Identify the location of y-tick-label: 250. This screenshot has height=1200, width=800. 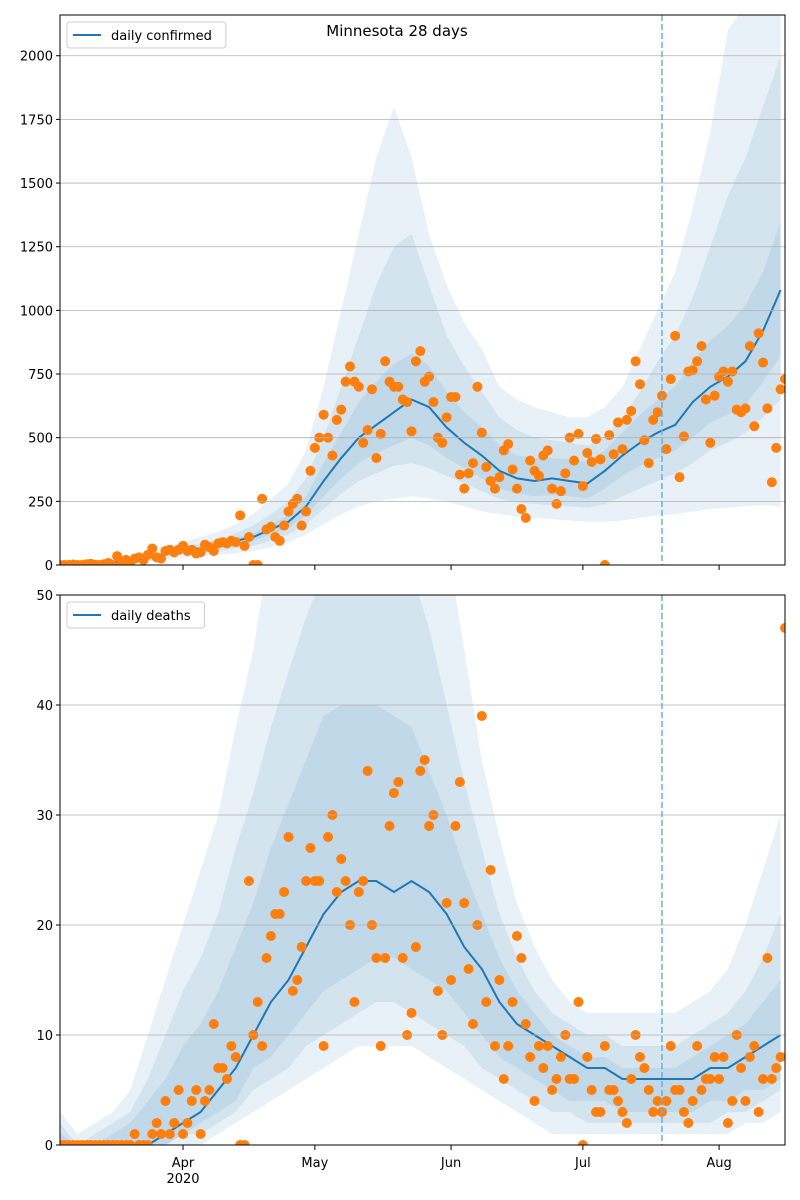
(40, 502).